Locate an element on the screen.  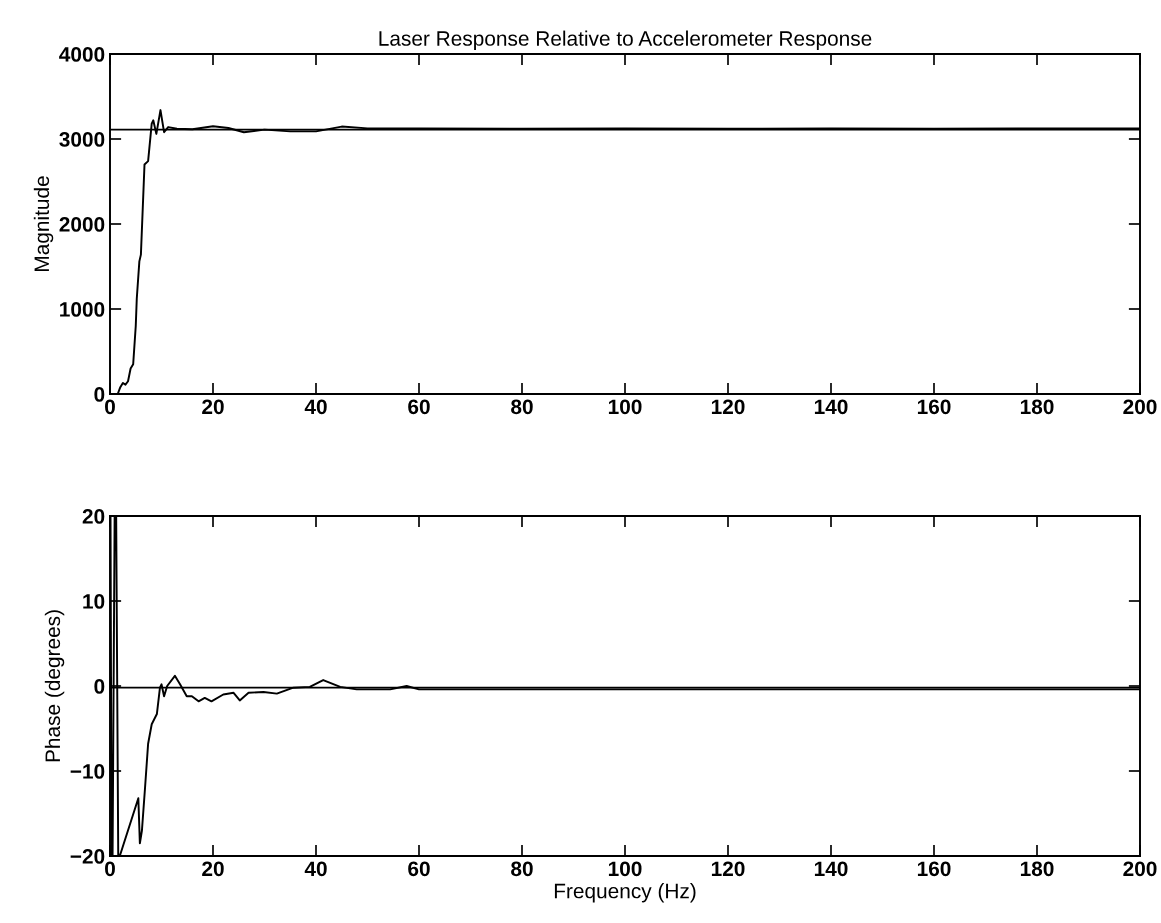
y-tick-label: 4000 is located at coordinates (82, 54).